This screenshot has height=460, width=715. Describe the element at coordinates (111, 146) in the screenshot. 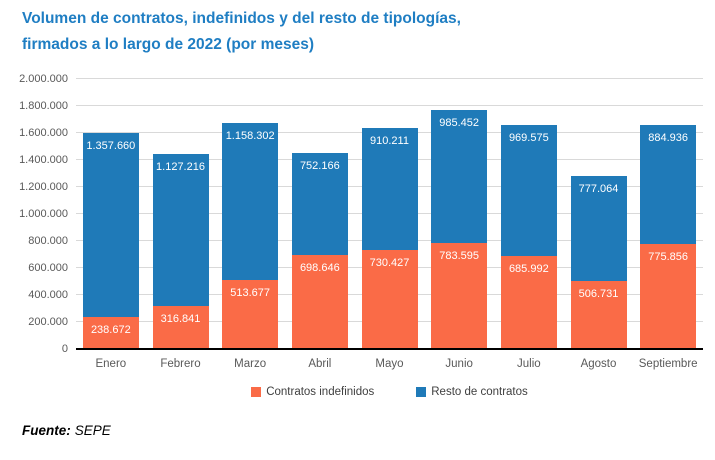

I see `data-label: 1.357.660` at that location.